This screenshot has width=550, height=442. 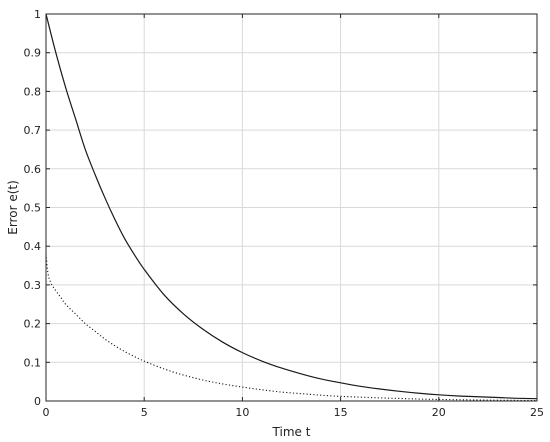 I want to click on y-tick-label: 1, so click(x=37, y=14).